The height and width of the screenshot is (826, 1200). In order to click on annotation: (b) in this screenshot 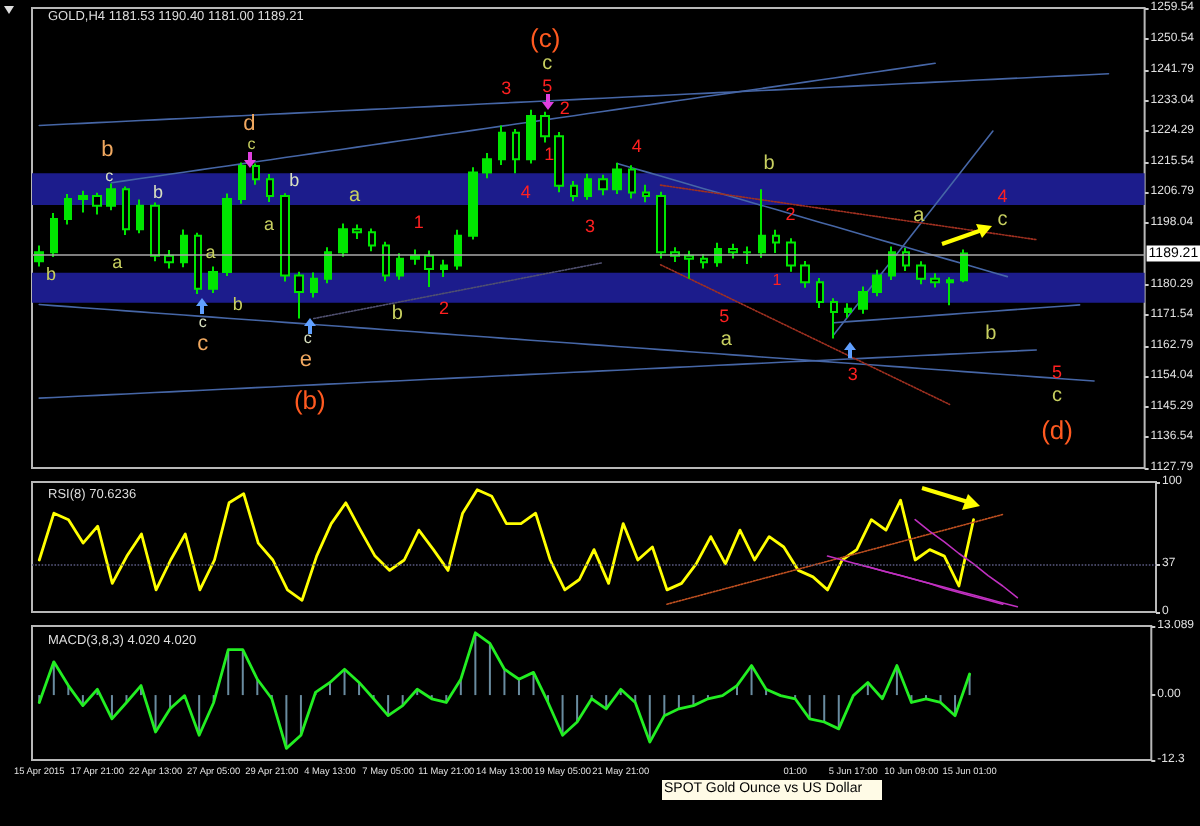, I will do `click(309, 400)`.